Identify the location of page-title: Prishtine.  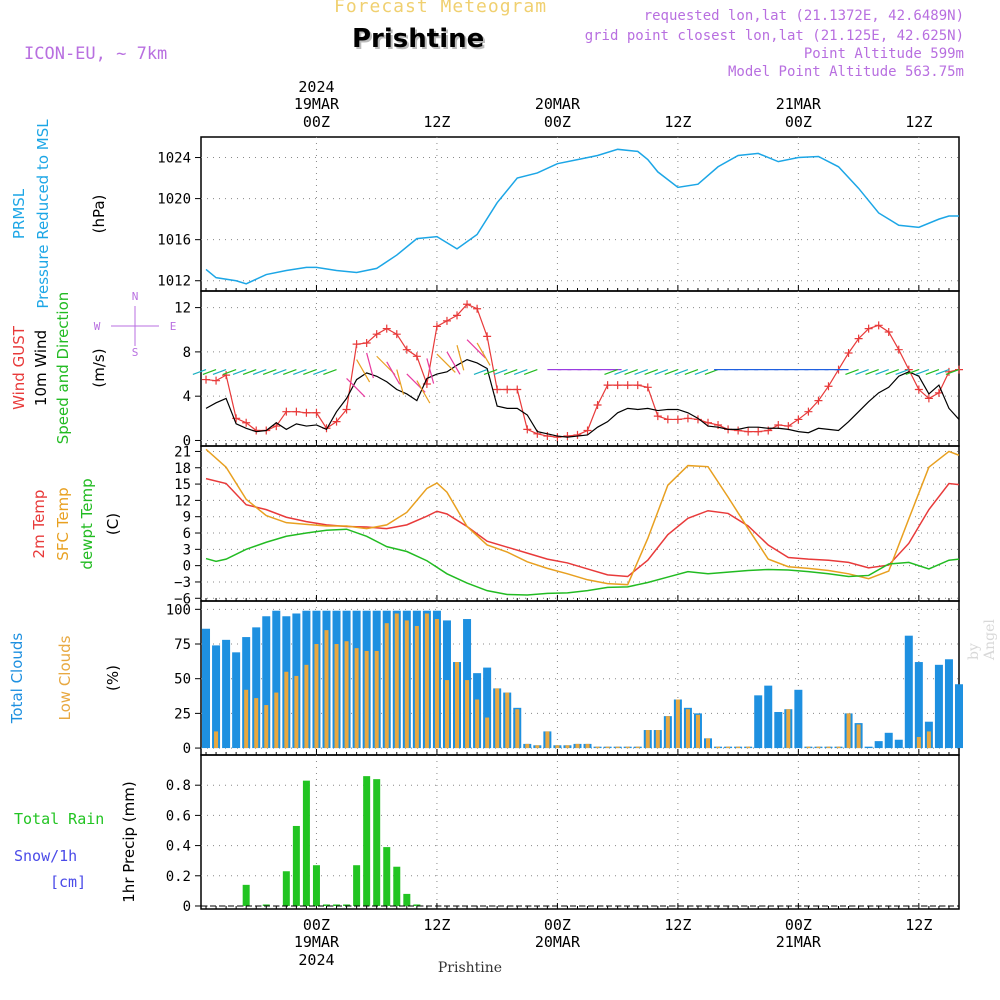
(418, 39).